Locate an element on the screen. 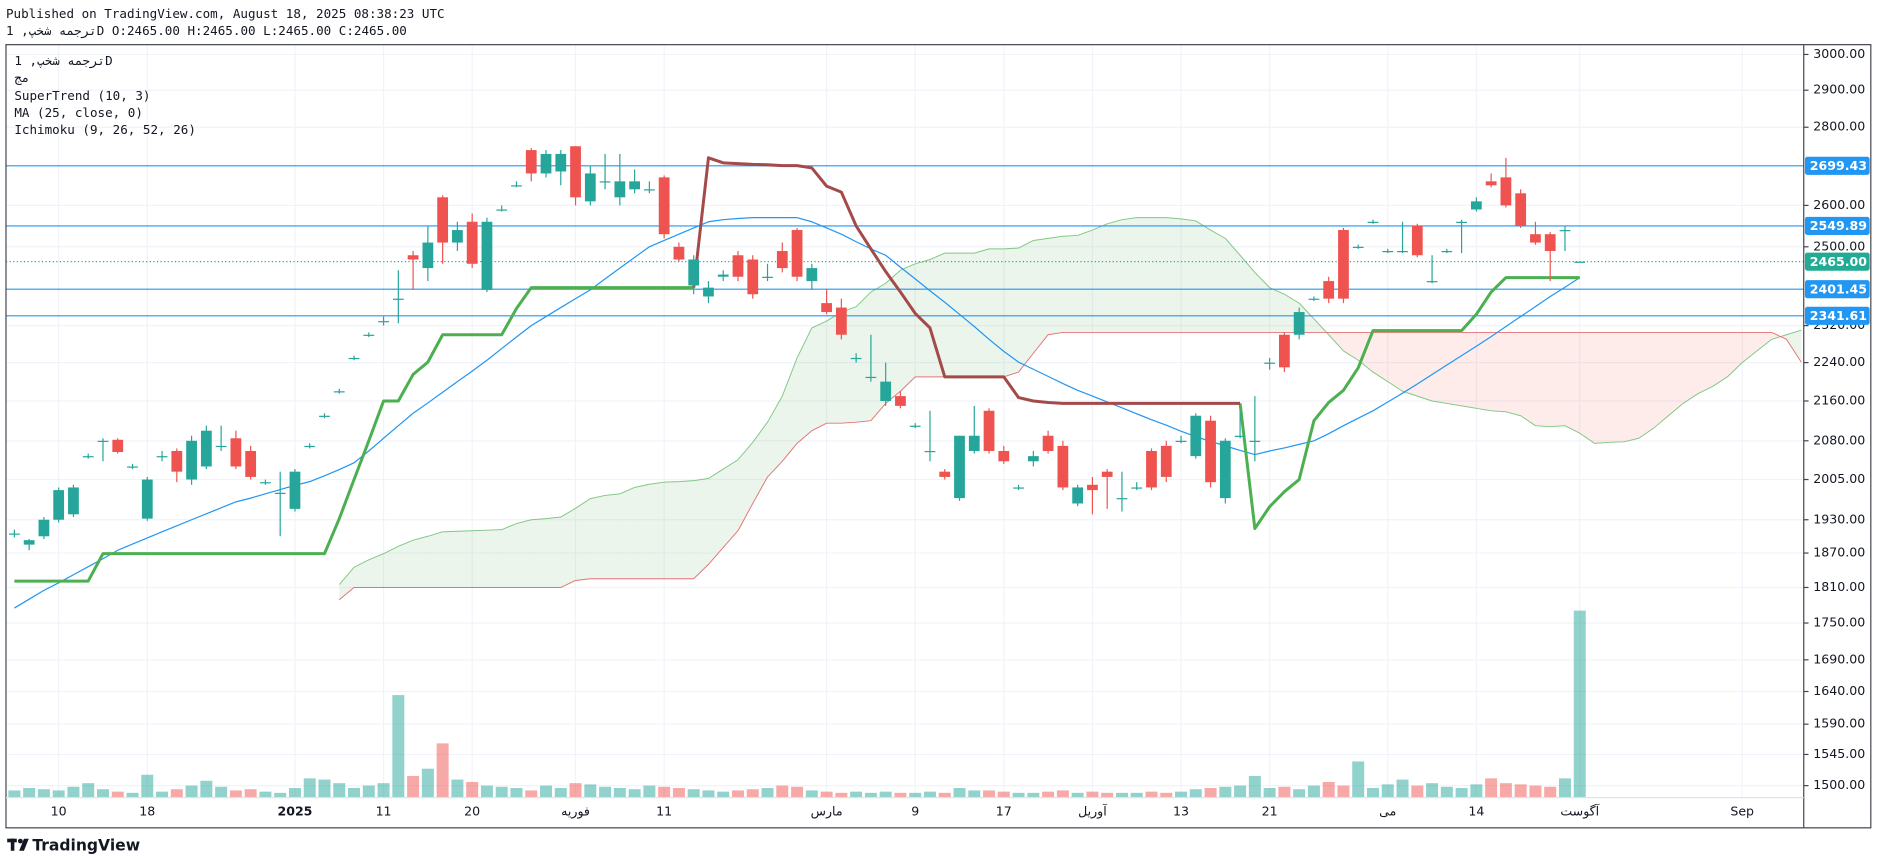 The height and width of the screenshot is (858, 1878). y-tick-label: 1500.00 is located at coordinates (1839, 784).